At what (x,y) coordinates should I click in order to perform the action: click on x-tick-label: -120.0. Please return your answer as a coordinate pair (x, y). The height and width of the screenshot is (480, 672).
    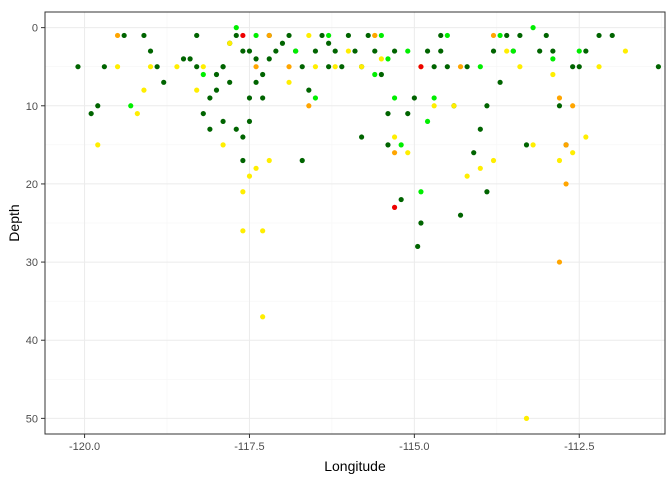
    Looking at the image, I should click on (84, 447).